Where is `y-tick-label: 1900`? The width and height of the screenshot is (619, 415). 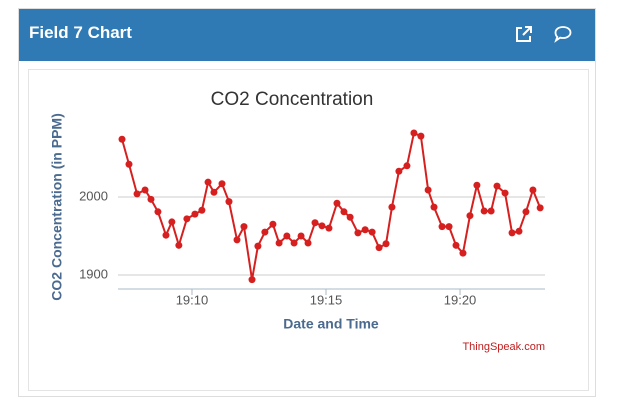 y-tick-label: 1900 is located at coordinates (93, 273).